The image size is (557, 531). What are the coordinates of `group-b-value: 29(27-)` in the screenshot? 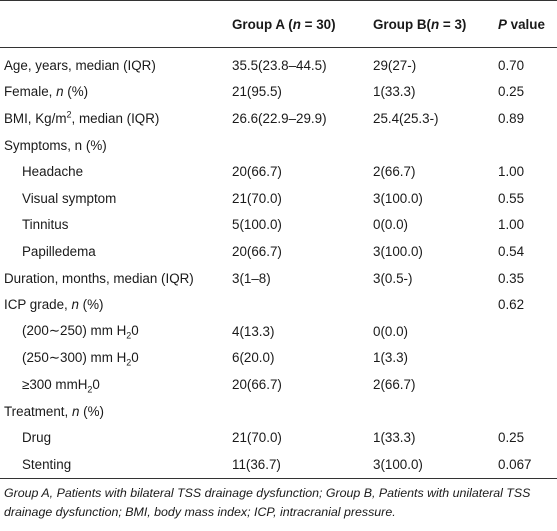 It's located at (395, 65).